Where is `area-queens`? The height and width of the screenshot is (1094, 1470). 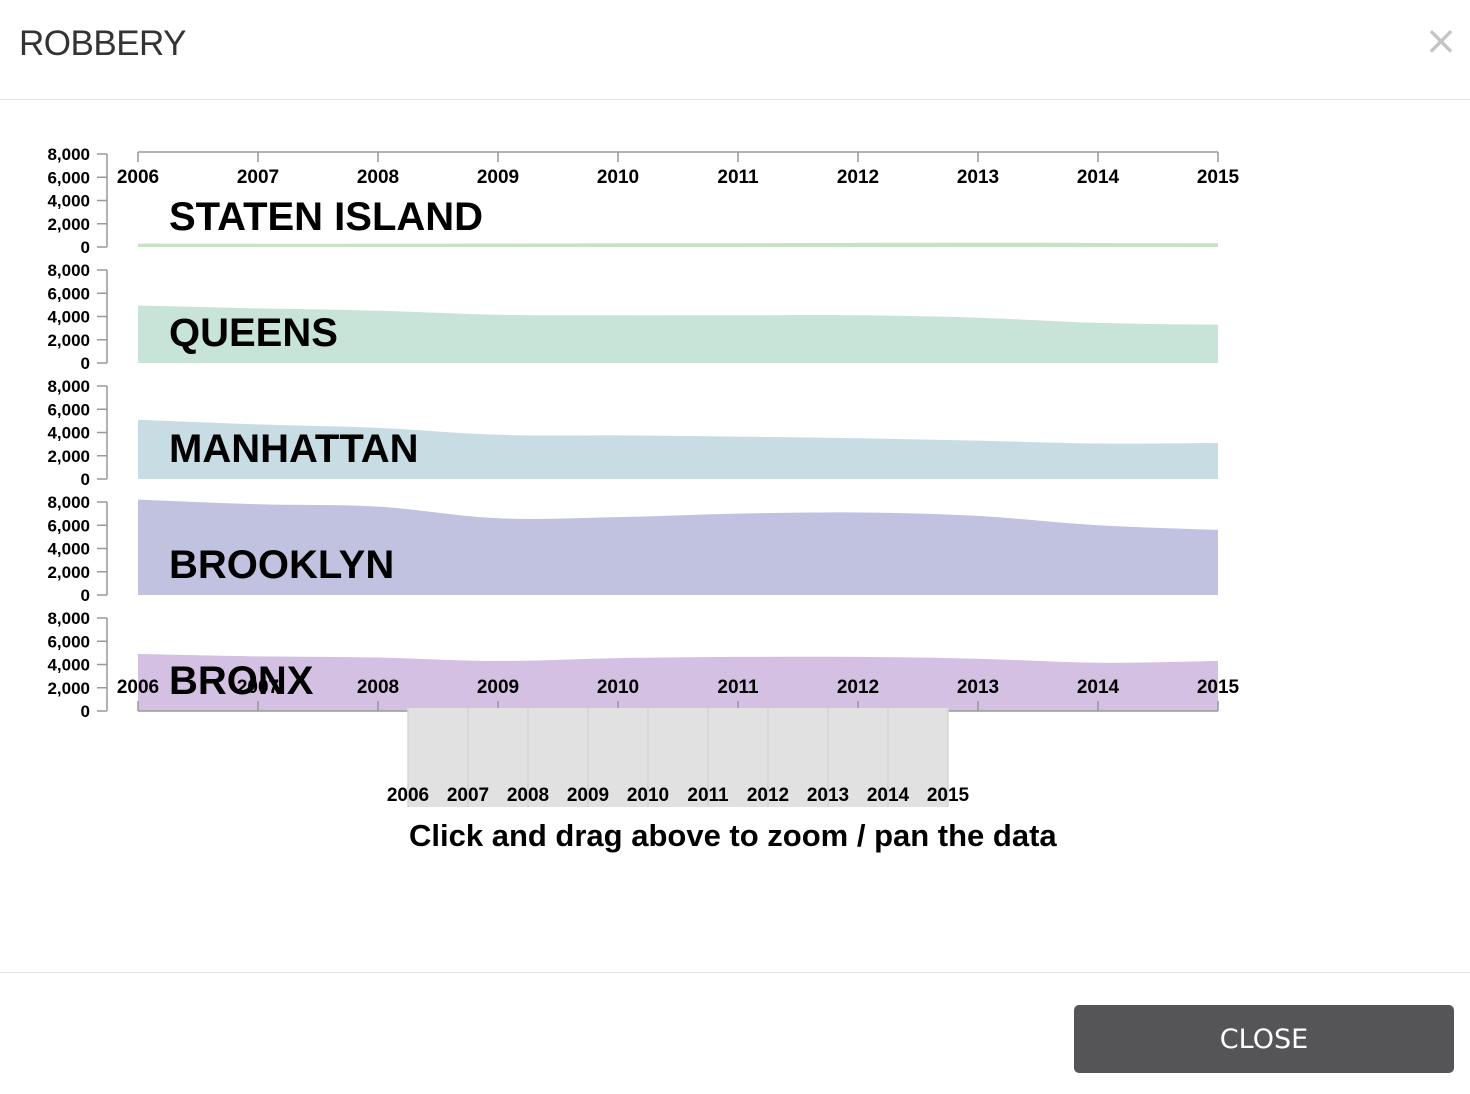 area-queens is located at coordinates (678, 334).